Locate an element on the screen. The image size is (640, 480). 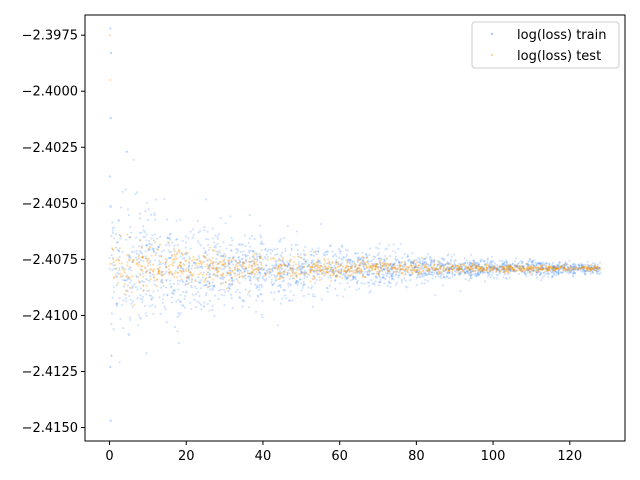
legend-marker-test is located at coordinates (492, 55).